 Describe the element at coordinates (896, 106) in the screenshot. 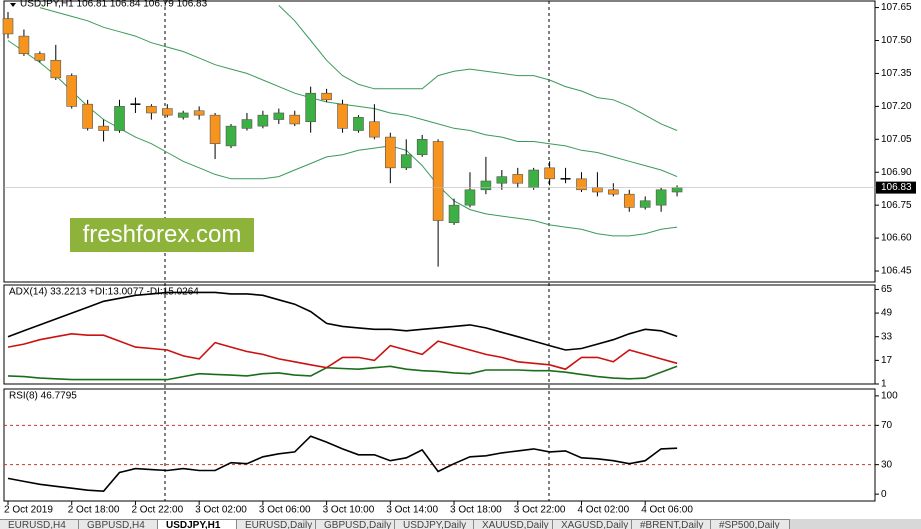

I see `y-tick-label: 107.20` at that location.